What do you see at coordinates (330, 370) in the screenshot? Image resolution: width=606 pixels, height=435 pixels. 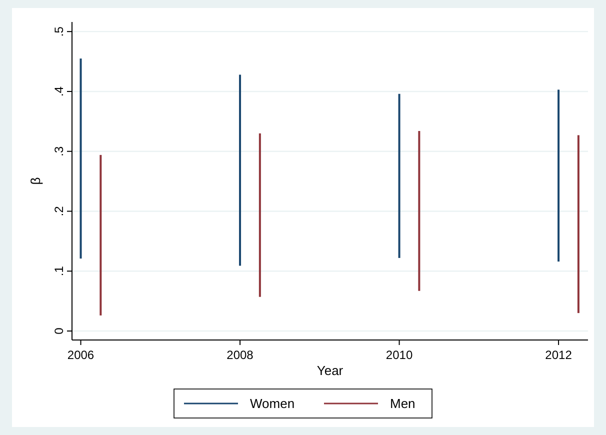 I see `x-axis-title: Year` at bounding box center [330, 370].